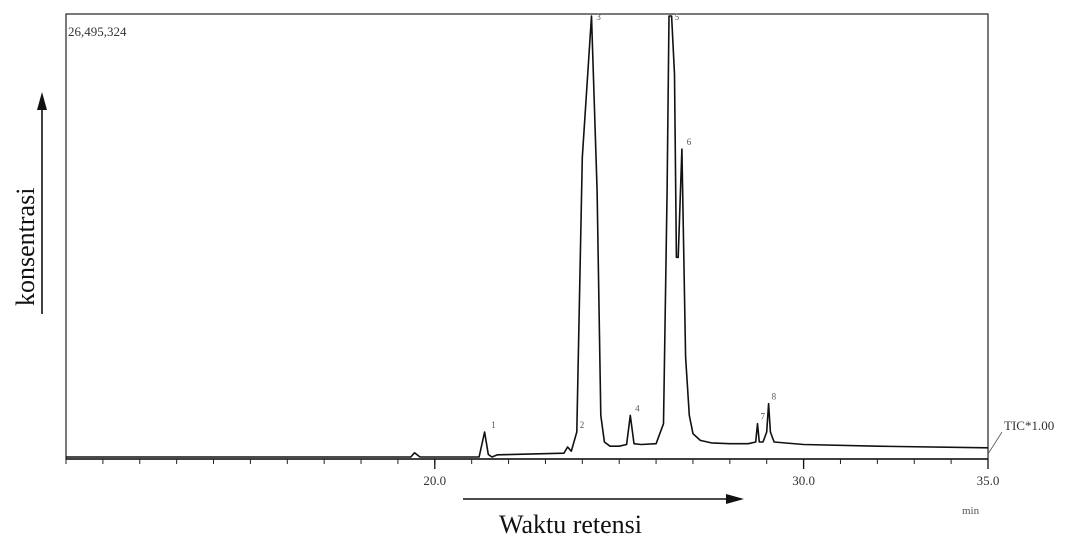 This screenshot has height=537, width=1072. What do you see at coordinates (570, 523) in the screenshot?
I see `x-axis-title: Waktu retensi` at bounding box center [570, 523].